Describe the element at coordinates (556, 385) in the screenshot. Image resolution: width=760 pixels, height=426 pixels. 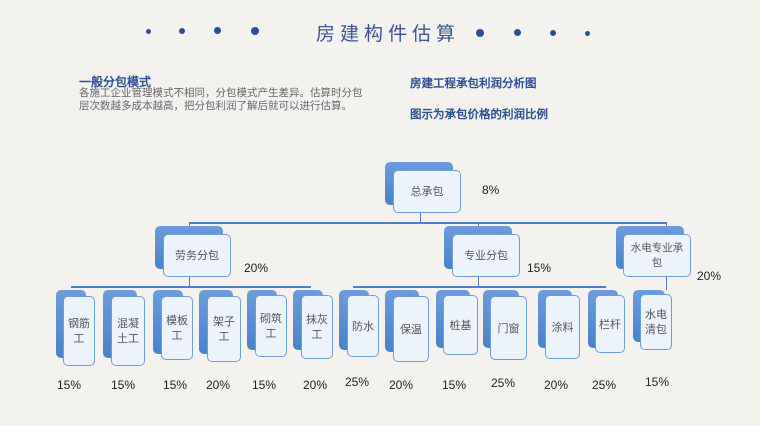
I see `pct-paint: 20%` at that location.